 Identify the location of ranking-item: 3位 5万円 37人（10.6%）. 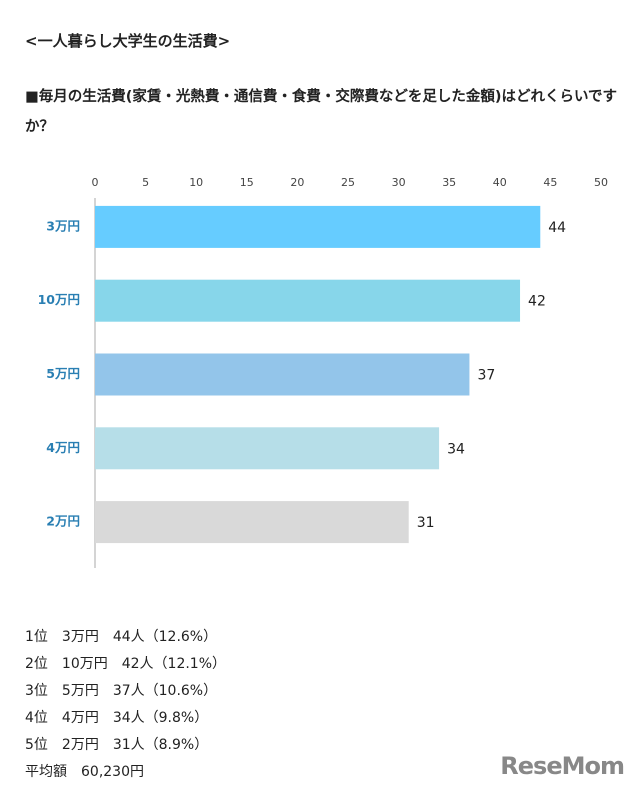
(121, 691).